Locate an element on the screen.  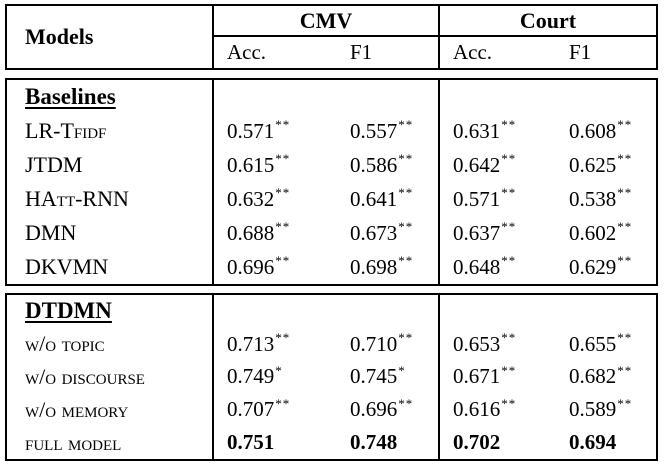
section-title: DTDMN is located at coordinates (68, 311).